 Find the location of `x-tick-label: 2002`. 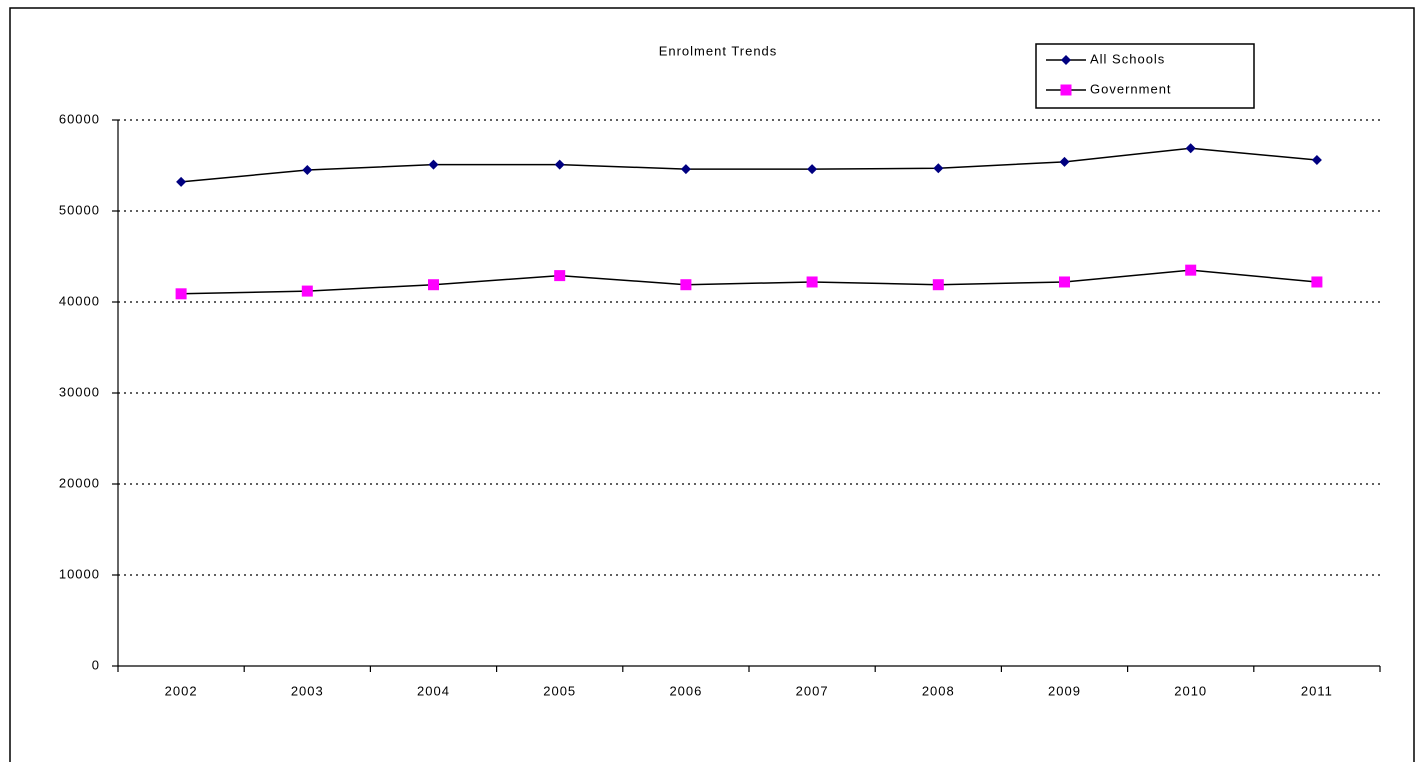

x-tick-label: 2002 is located at coordinates (181, 690).